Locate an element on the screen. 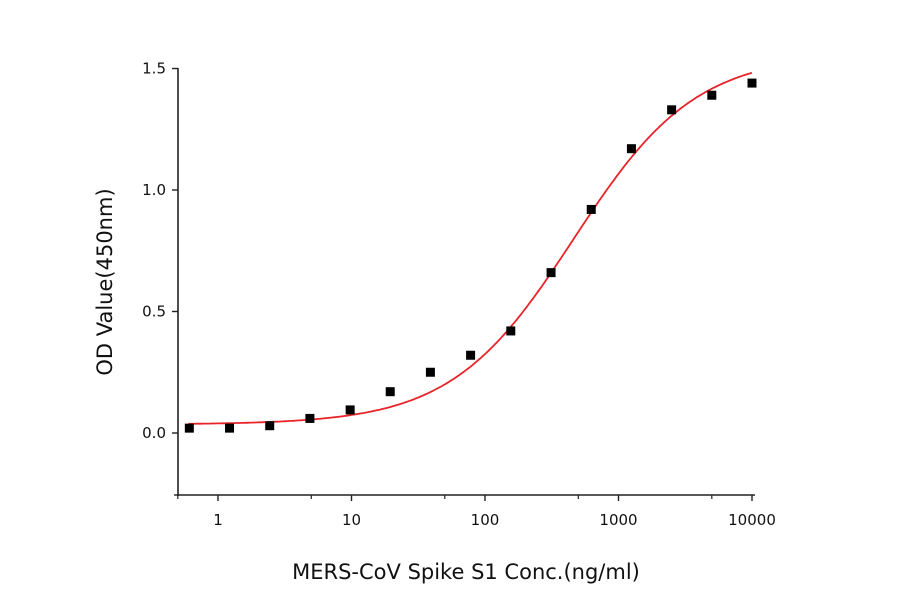  y-tick-label: 0.0 is located at coordinates (154, 433).